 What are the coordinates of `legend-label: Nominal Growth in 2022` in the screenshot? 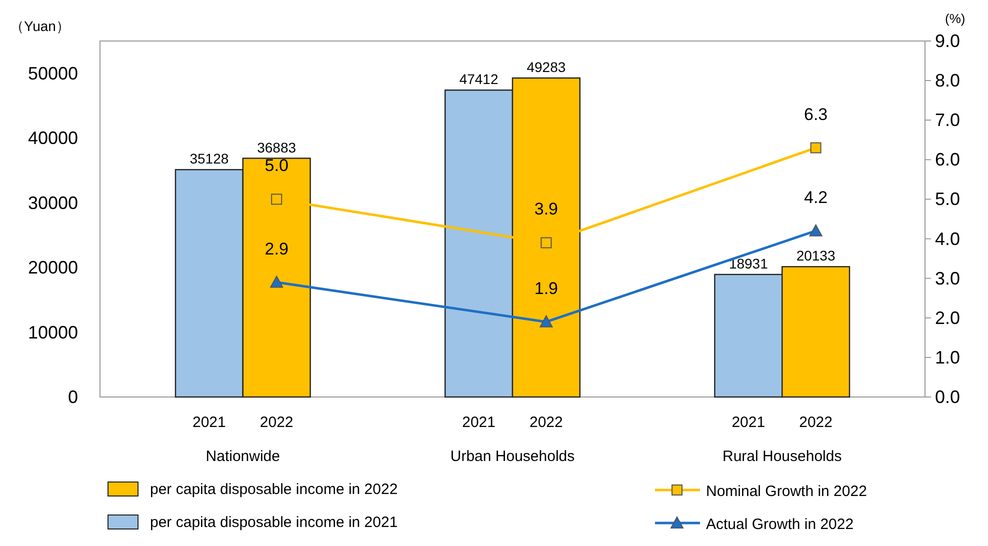 It's located at (786, 491).